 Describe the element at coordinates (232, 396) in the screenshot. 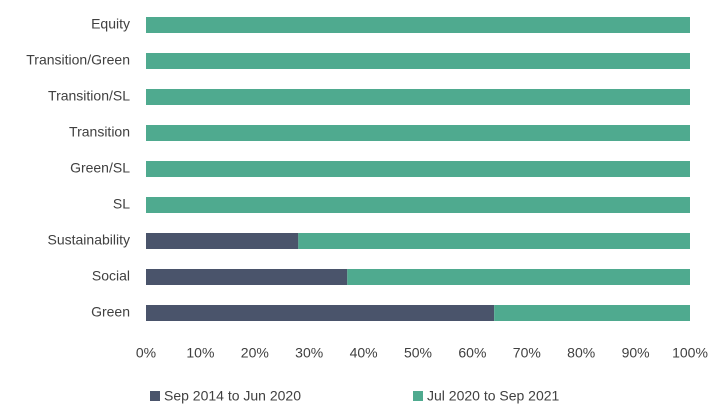

I see `legend-label: Sep 2014 to Jun 2020` at that location.